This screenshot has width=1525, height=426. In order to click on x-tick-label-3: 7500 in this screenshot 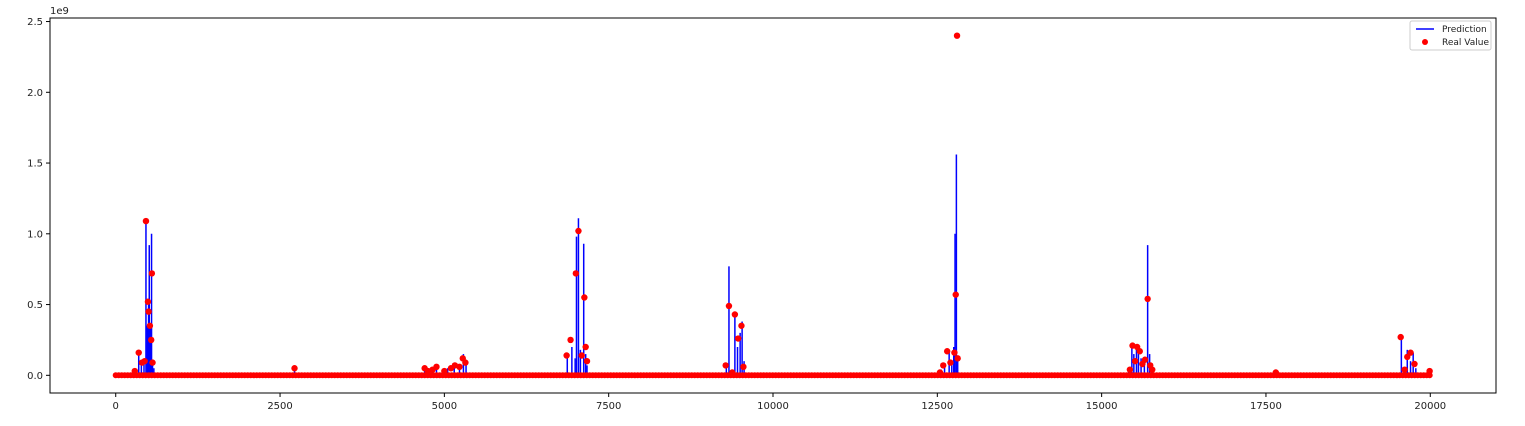, I will do `click(608, 406)`.